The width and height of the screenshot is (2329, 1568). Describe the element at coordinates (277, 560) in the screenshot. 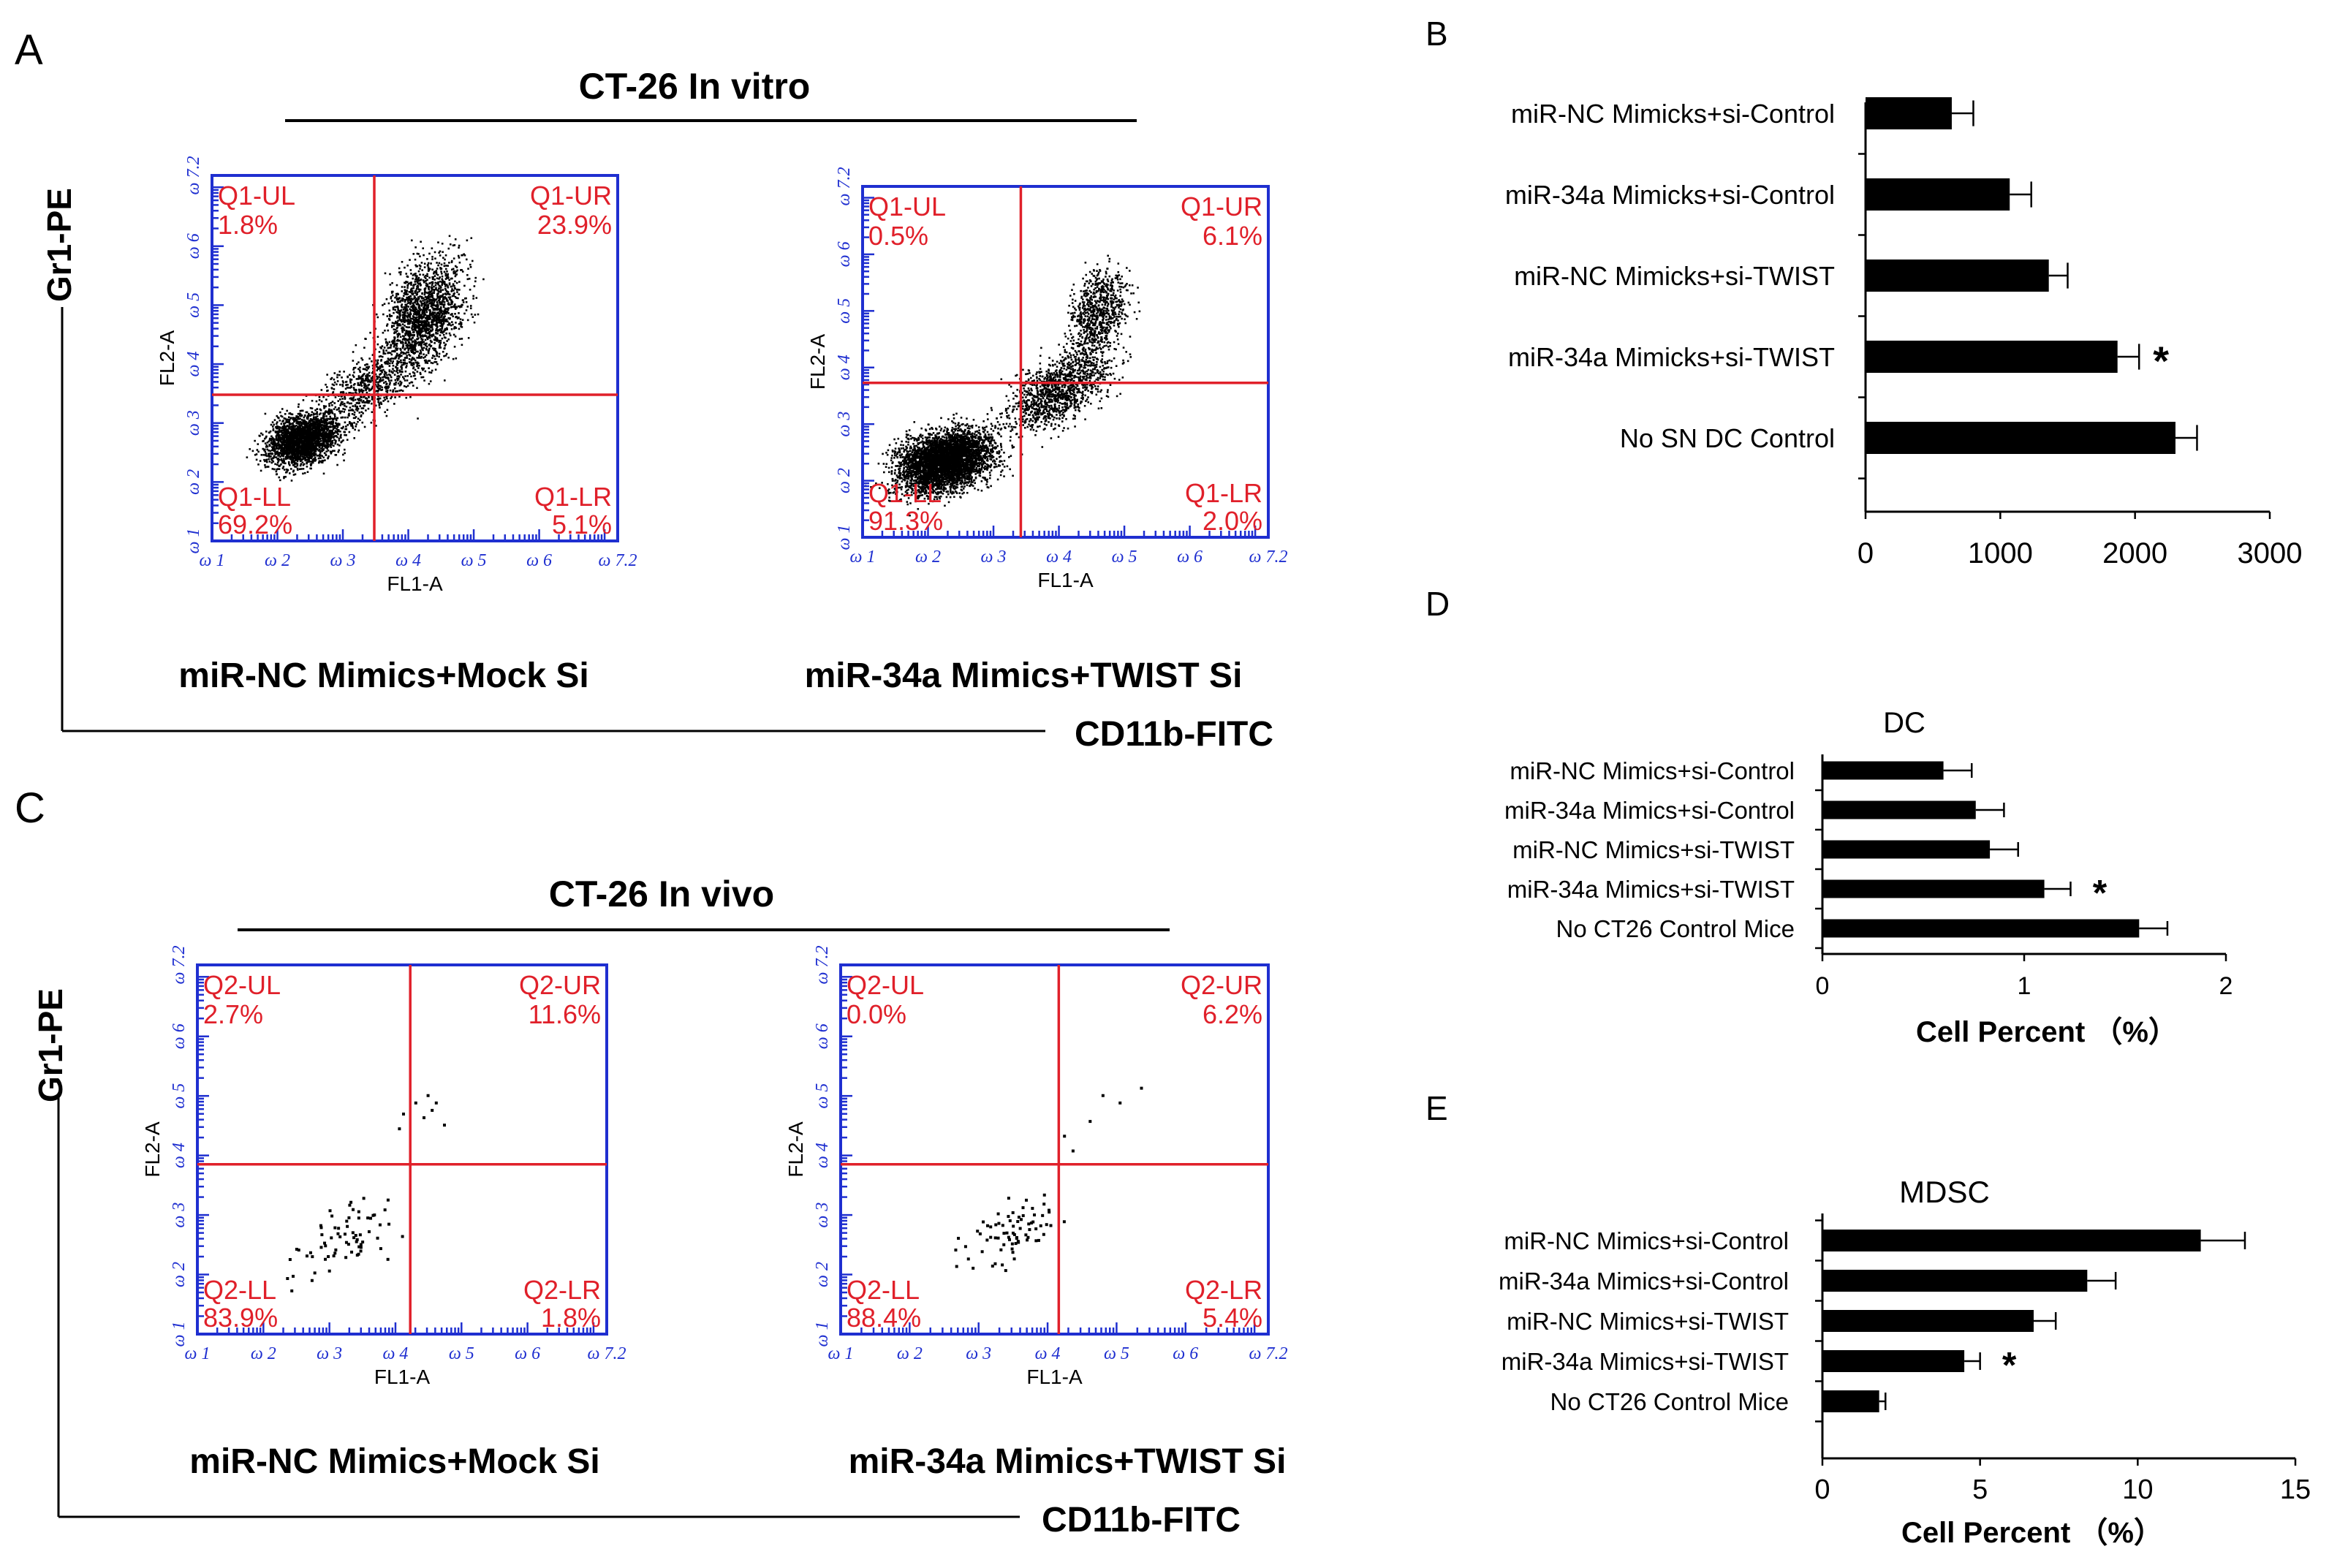

I see `flow-x-tick-label: ω 2` at that location.